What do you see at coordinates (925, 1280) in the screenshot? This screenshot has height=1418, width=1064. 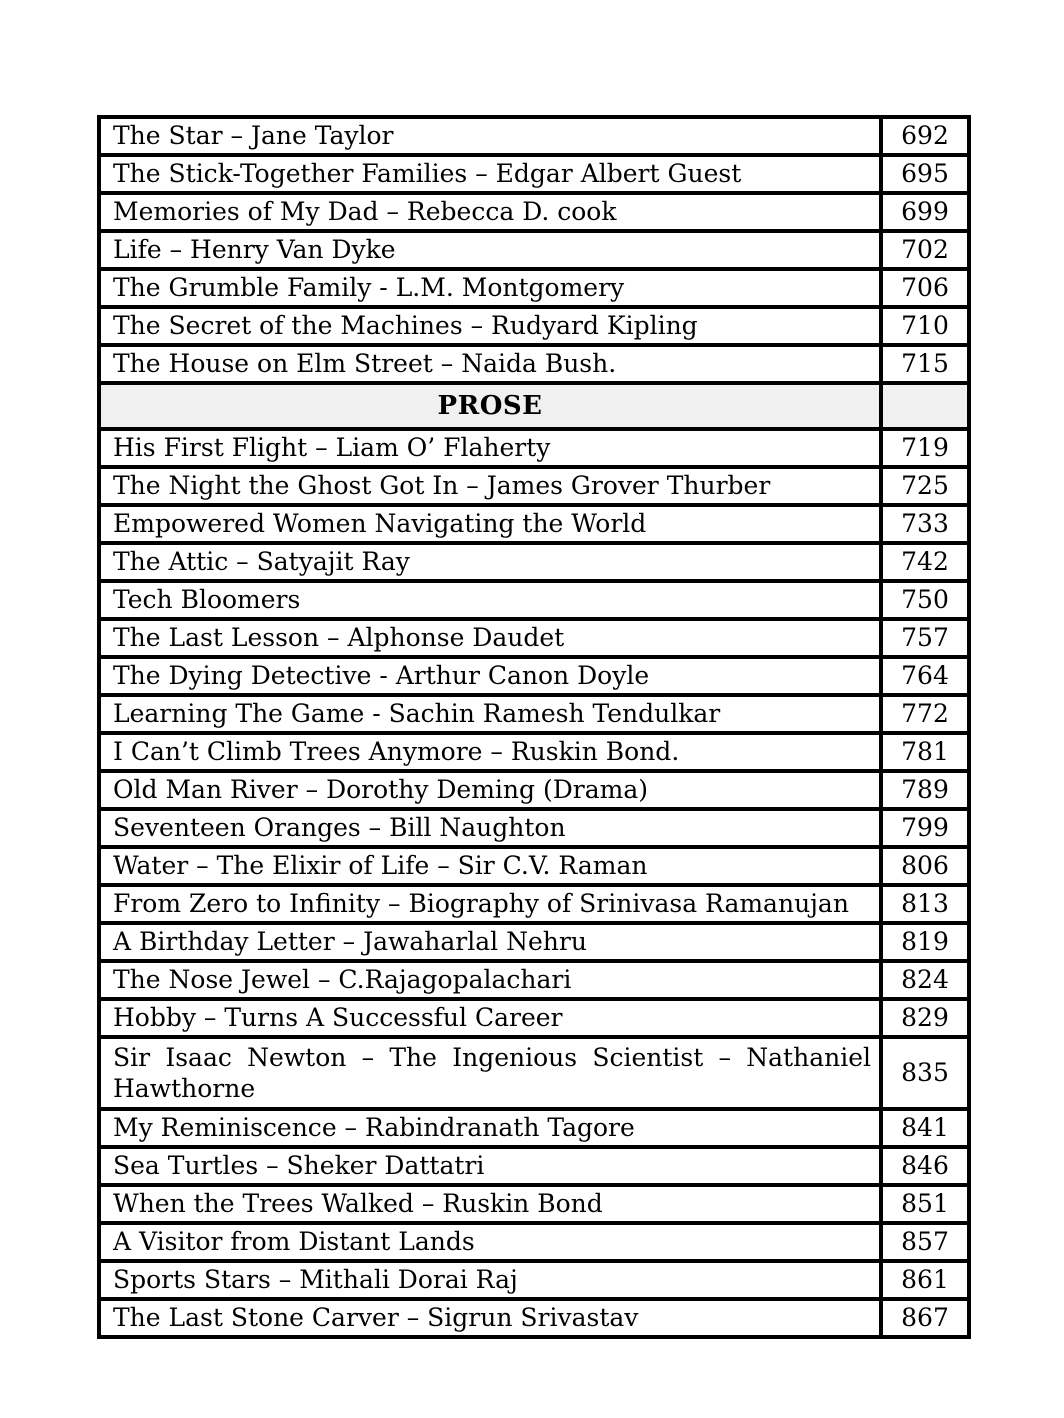 I see `toc-page-number-cell: 861` at bounding box center [925, 1280].